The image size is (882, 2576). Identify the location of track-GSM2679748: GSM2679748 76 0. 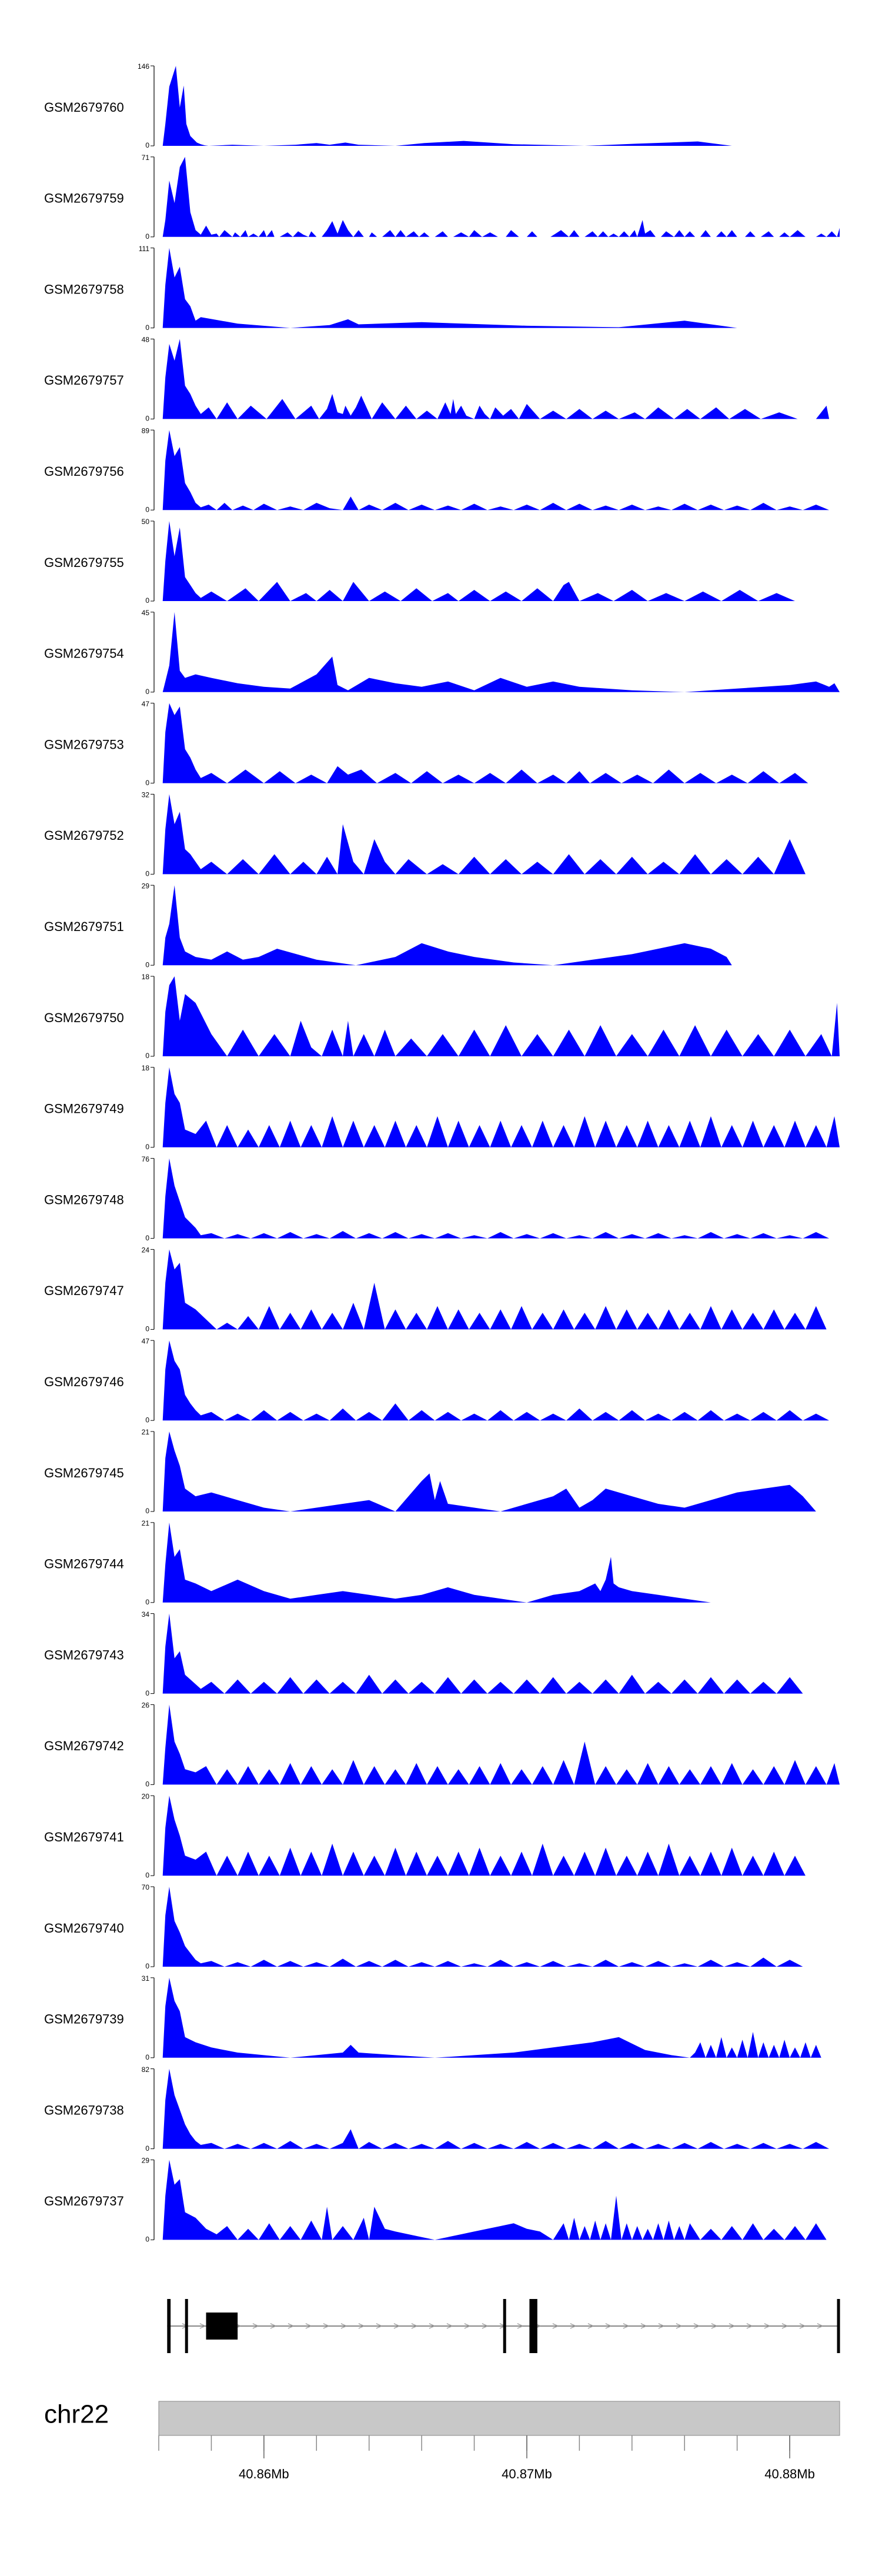
(437, 1198).